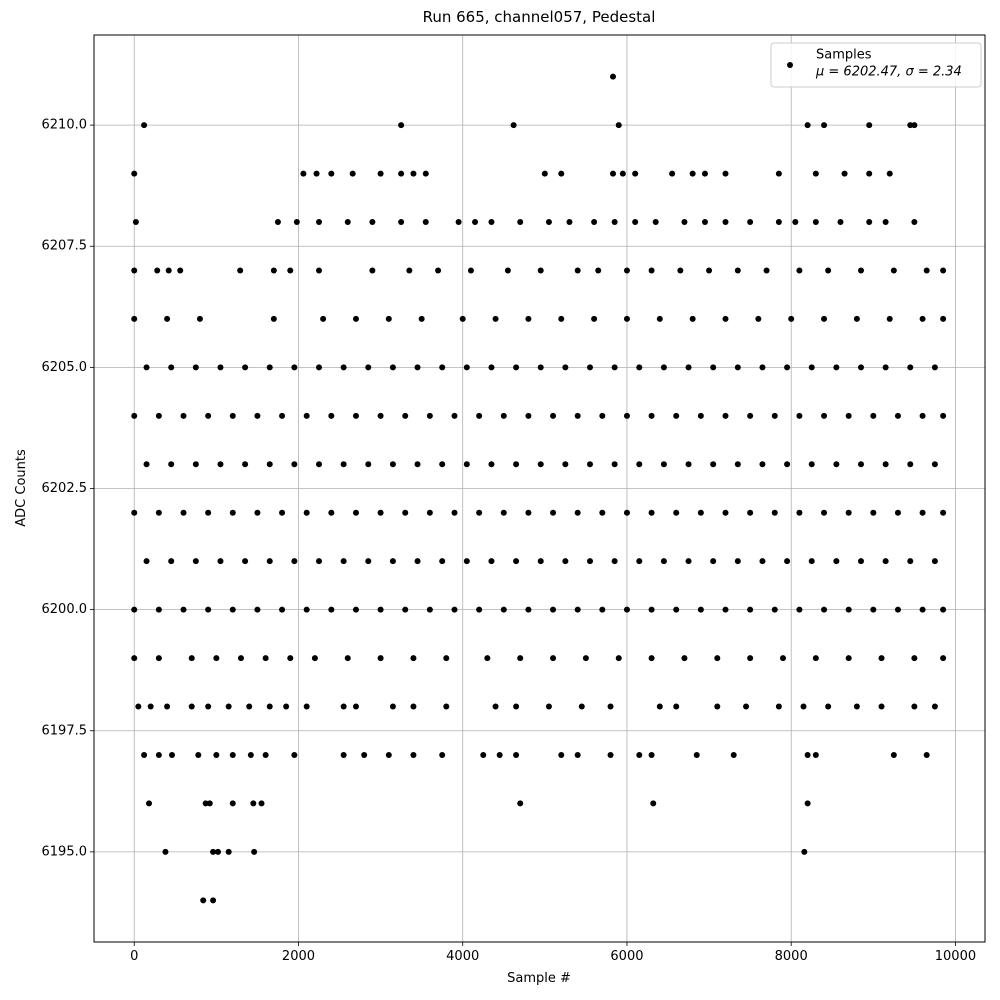 Image resolution: width=1000 pixels, height=1000 pixels. What do you see at coordinates (65, 488) in the screenshot?
I see `y-tick-label: 6202.5` at bounding box center [65, 488].